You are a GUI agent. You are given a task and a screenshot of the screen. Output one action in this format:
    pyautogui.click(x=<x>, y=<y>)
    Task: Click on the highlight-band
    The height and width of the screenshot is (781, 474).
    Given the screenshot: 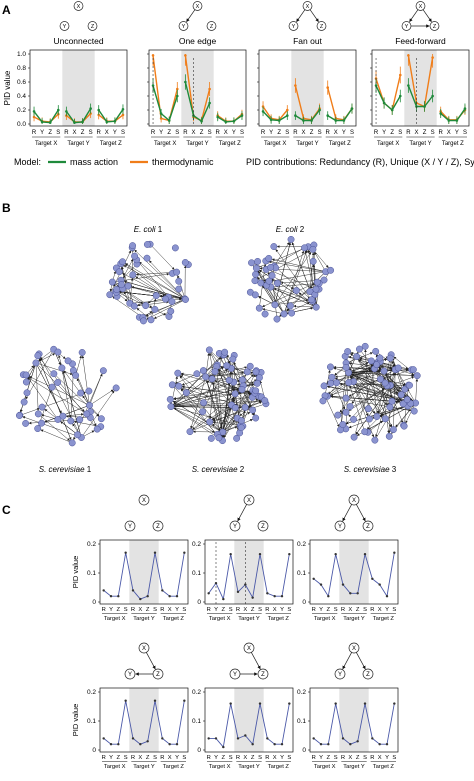 What is the action you would take?
    pyautogui.click(x=143, y=572)
    